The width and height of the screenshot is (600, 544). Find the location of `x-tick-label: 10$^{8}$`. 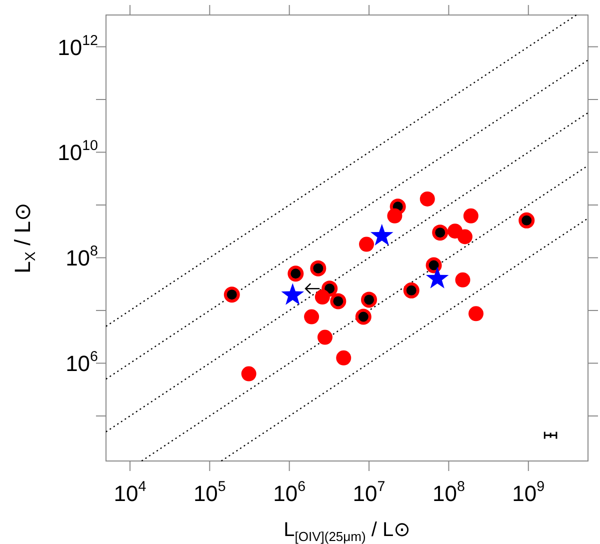

x-tick-label: 10$^{8}$ is located at coordinates (448, 492).